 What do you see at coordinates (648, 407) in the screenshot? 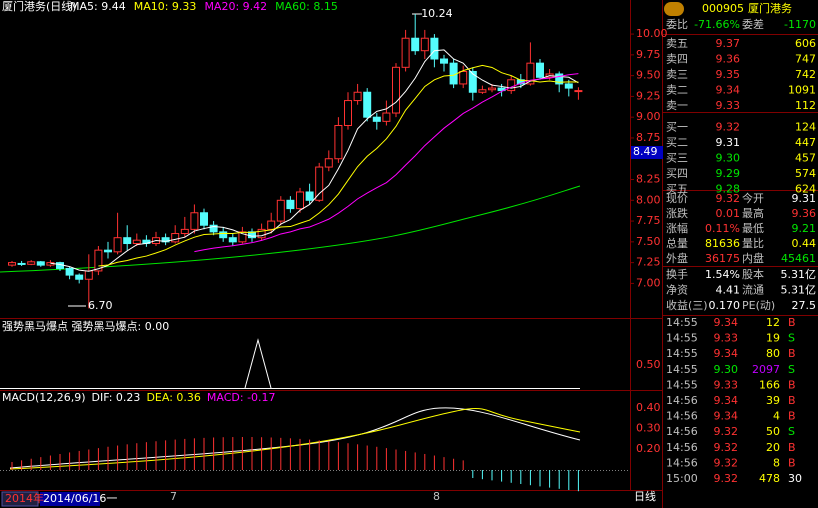
I see `macd-tick-label: 0.40` at bounding box center [648, 407].